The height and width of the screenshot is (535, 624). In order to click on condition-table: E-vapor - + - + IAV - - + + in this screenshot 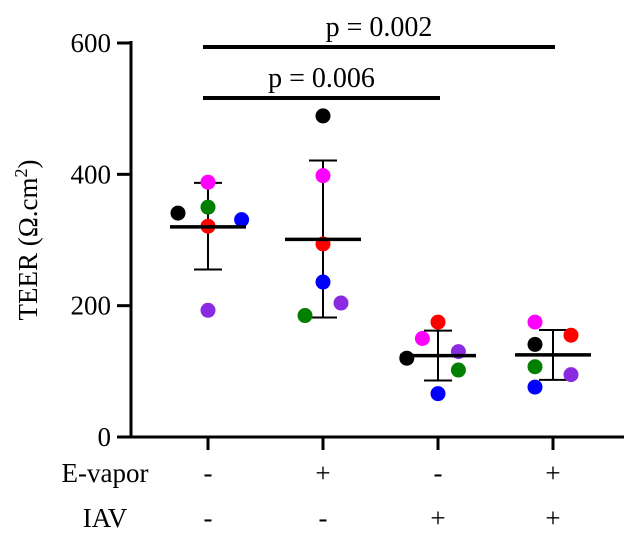, I will do `click(311, 495)`.